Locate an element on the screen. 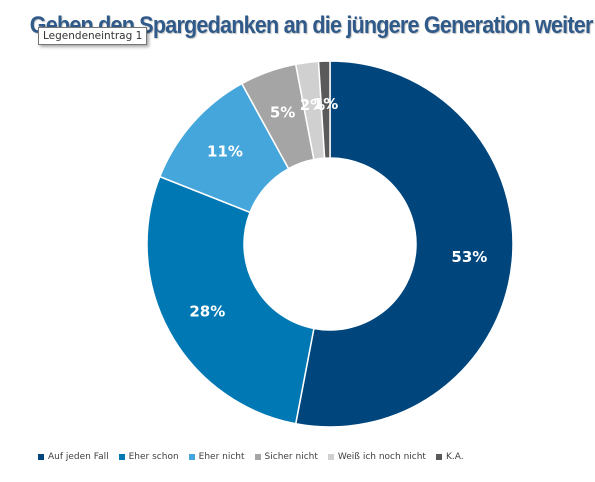 The height and width of the screenshot is (482, 595). data-label-eher-schon: 28% is located at coordinates (207, 311).